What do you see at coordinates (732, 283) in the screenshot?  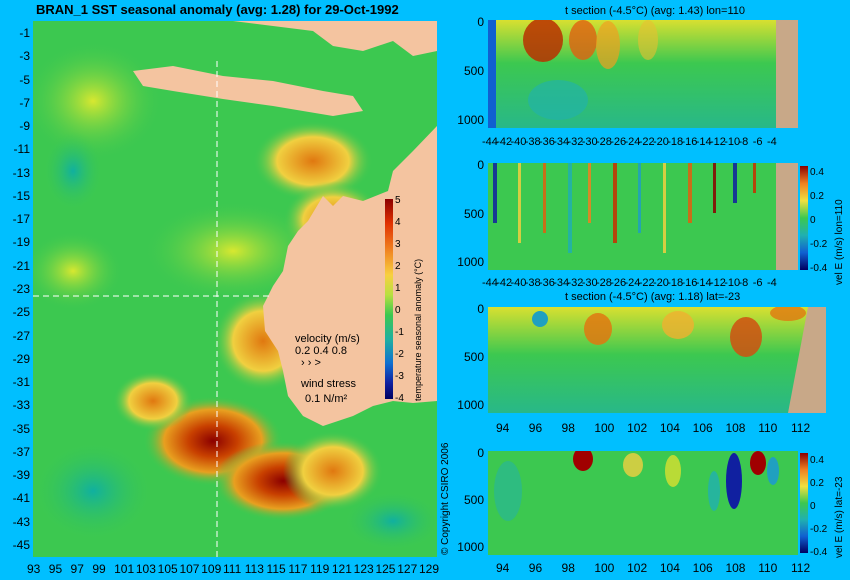 I see `x-tick-label: -10` at bounding box center [732, 283].